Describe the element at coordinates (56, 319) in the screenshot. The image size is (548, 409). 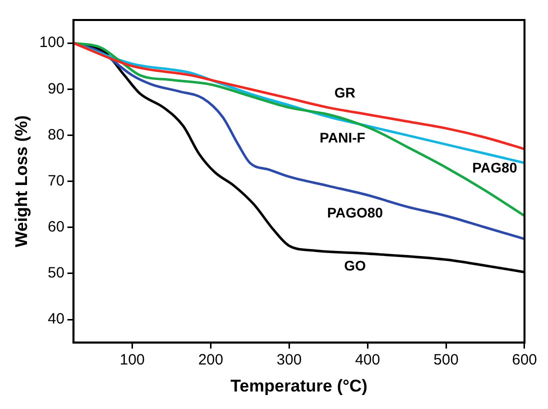
I see `y-tick-label: 40` at that location.